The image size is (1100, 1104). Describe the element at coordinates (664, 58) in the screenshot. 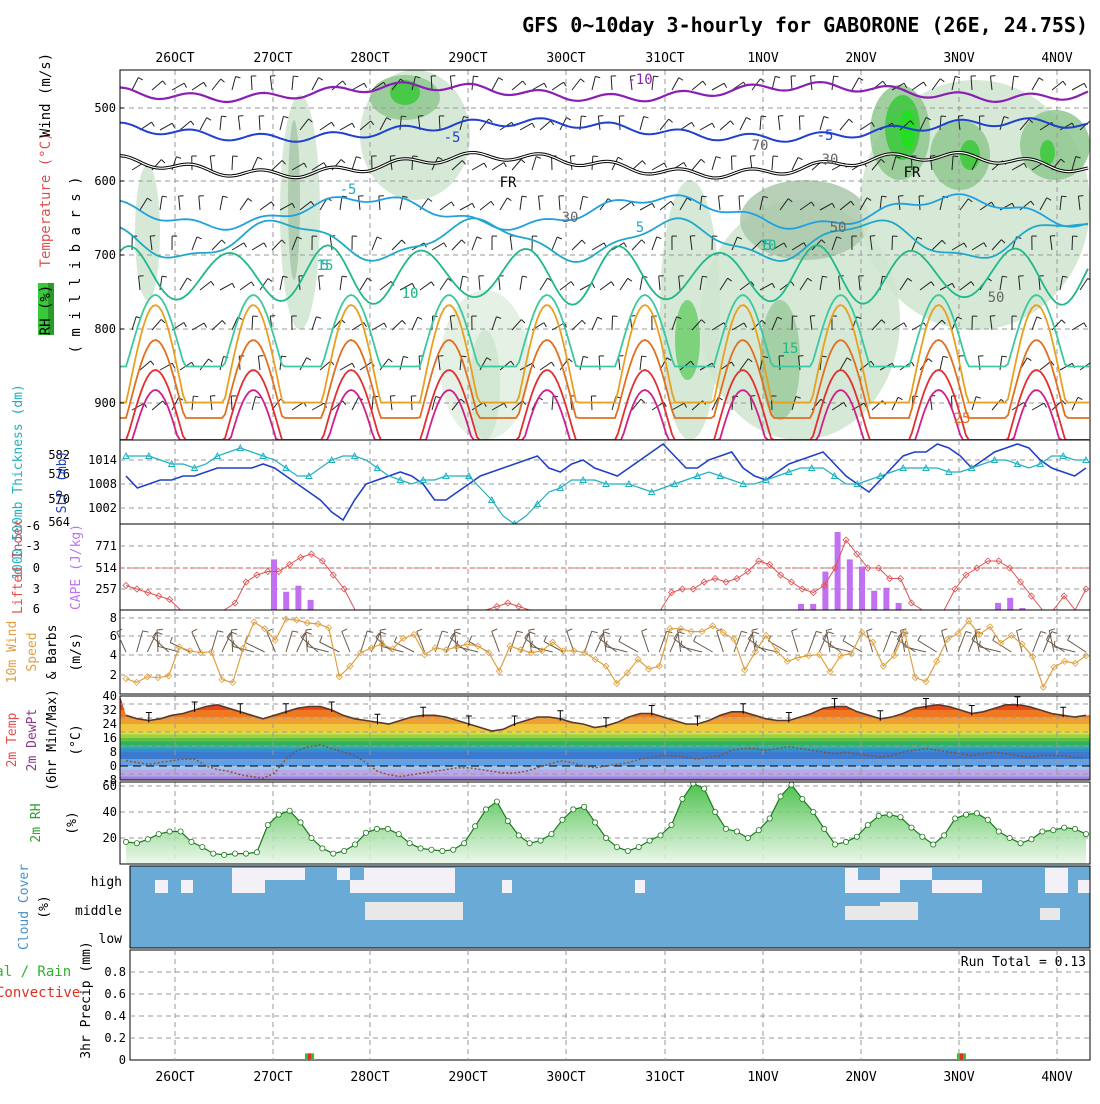

I see `top-date-label: 31OCT` at that location.